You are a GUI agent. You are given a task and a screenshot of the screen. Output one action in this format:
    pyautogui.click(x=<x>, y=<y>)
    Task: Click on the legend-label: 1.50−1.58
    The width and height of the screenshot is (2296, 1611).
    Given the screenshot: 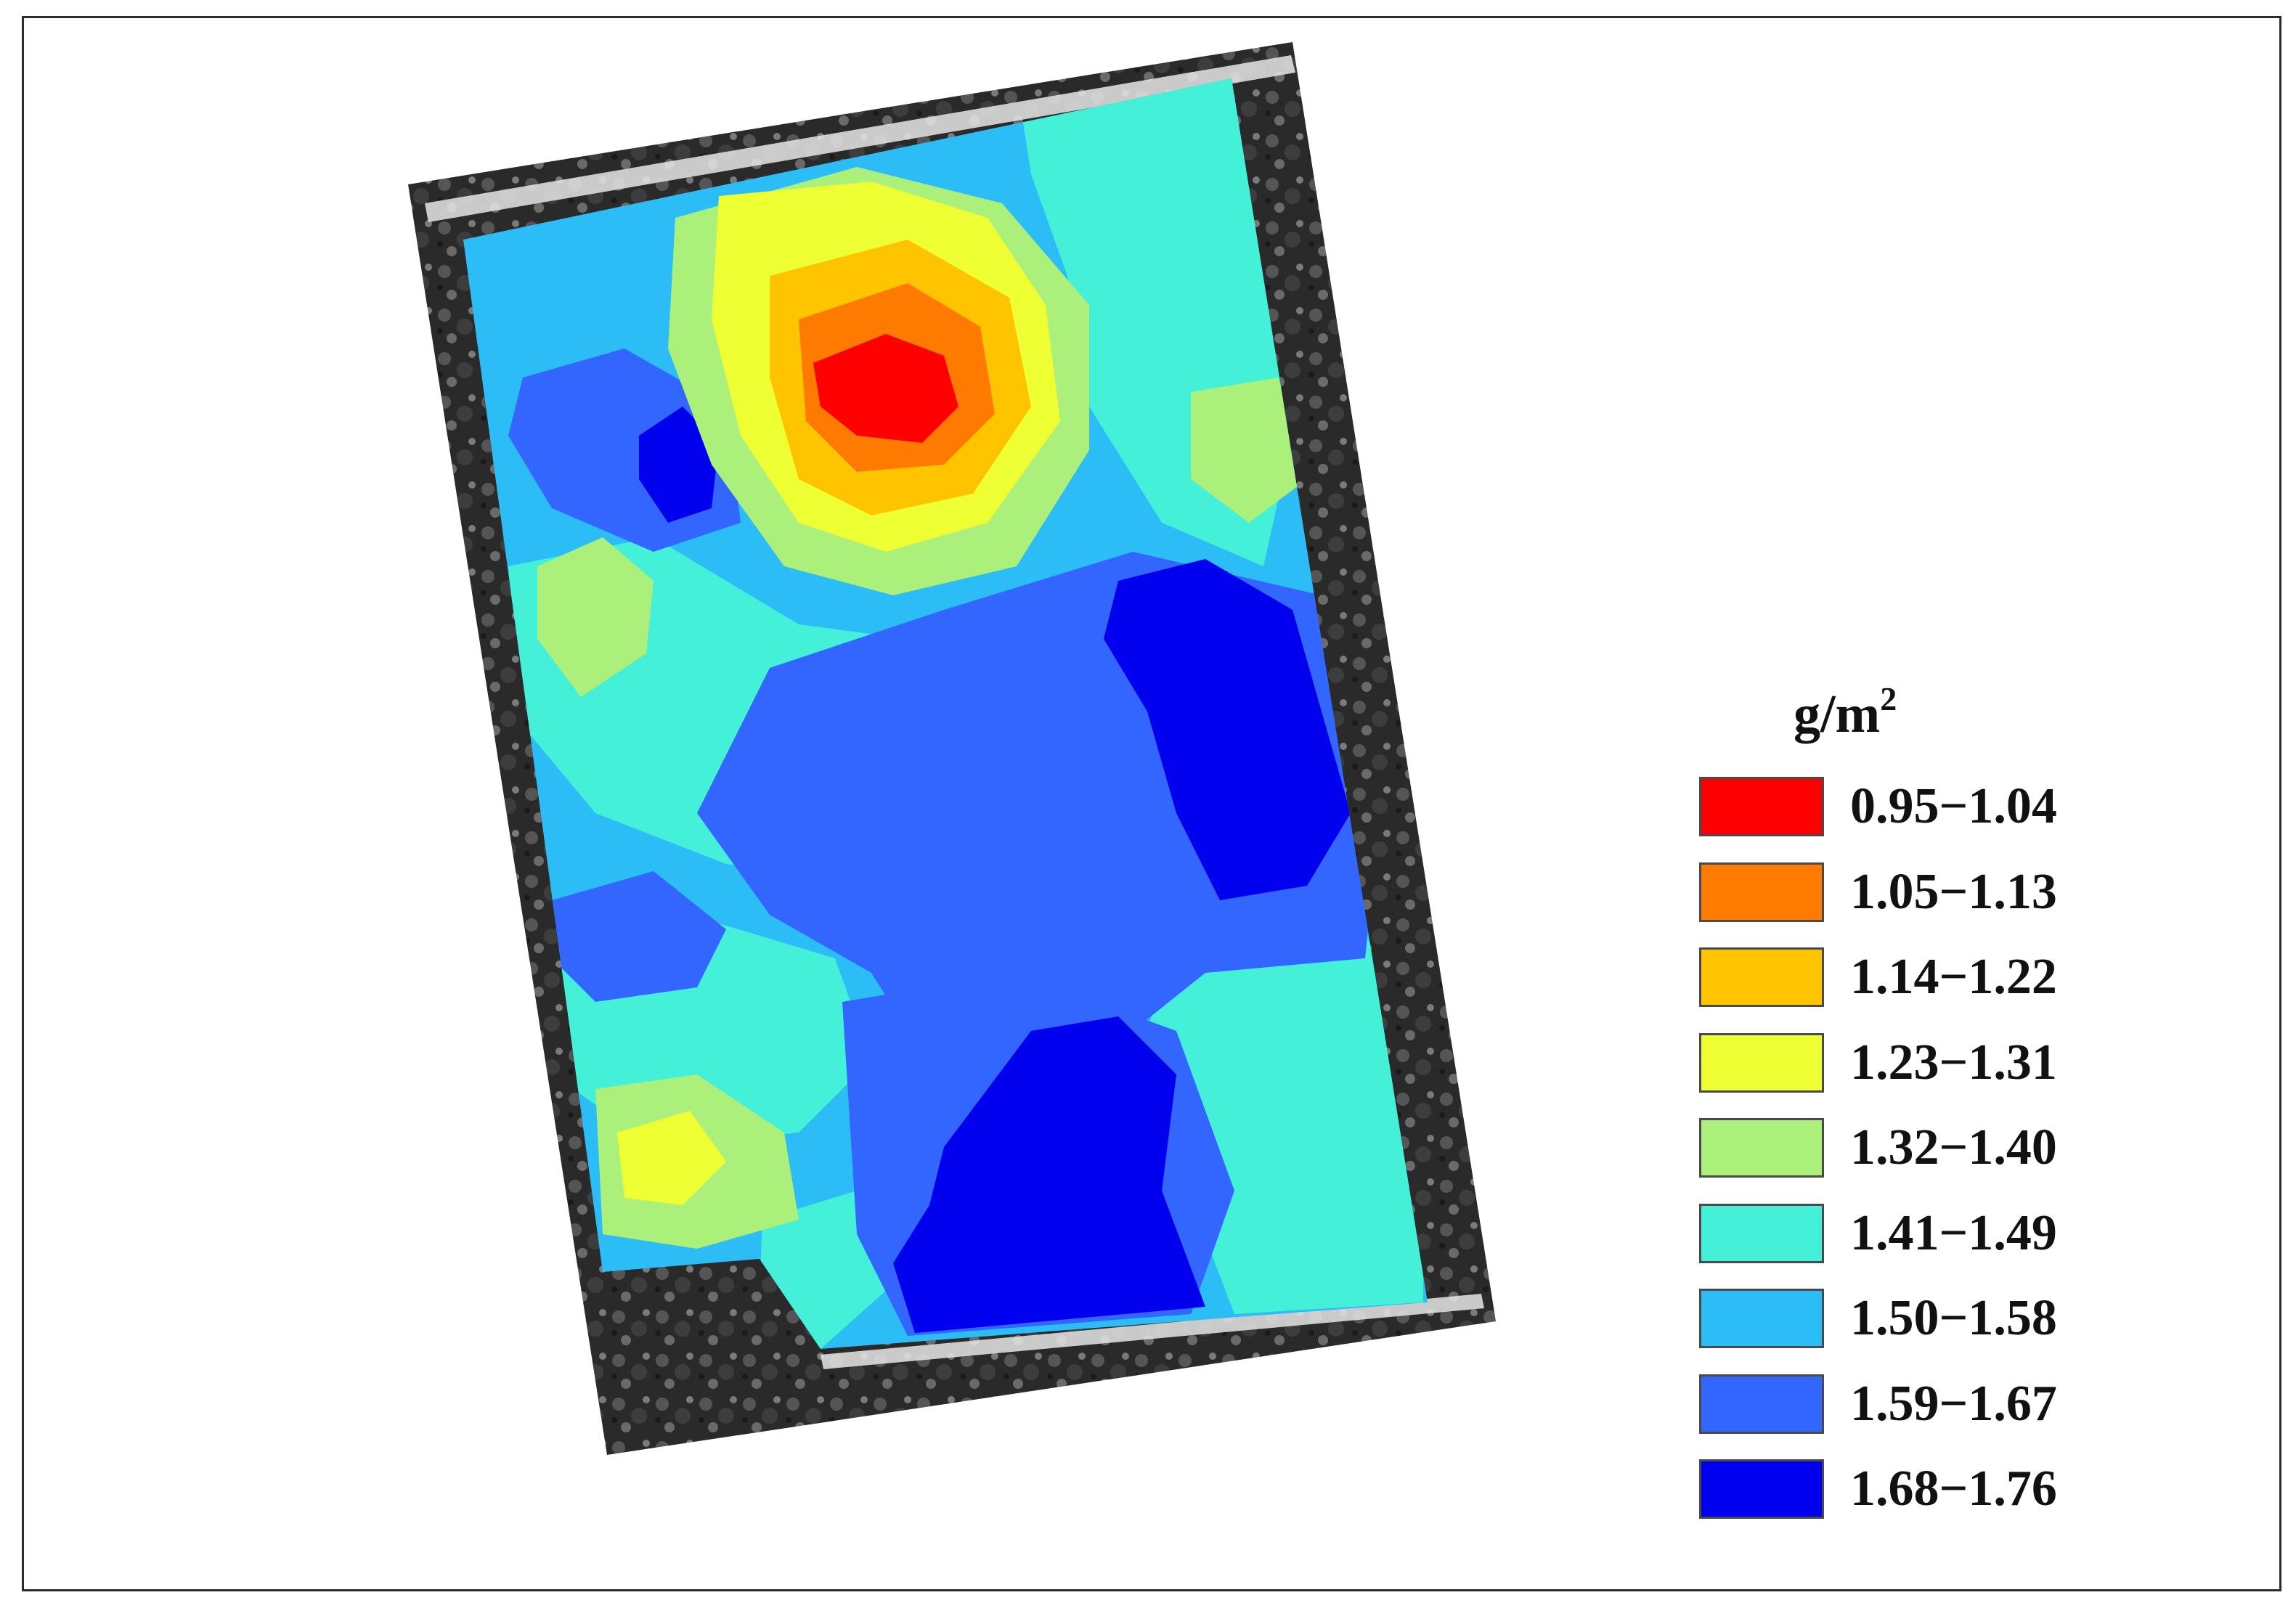 What is the action you would take?
    pyautogui.click(x=1953, y=1318)
    